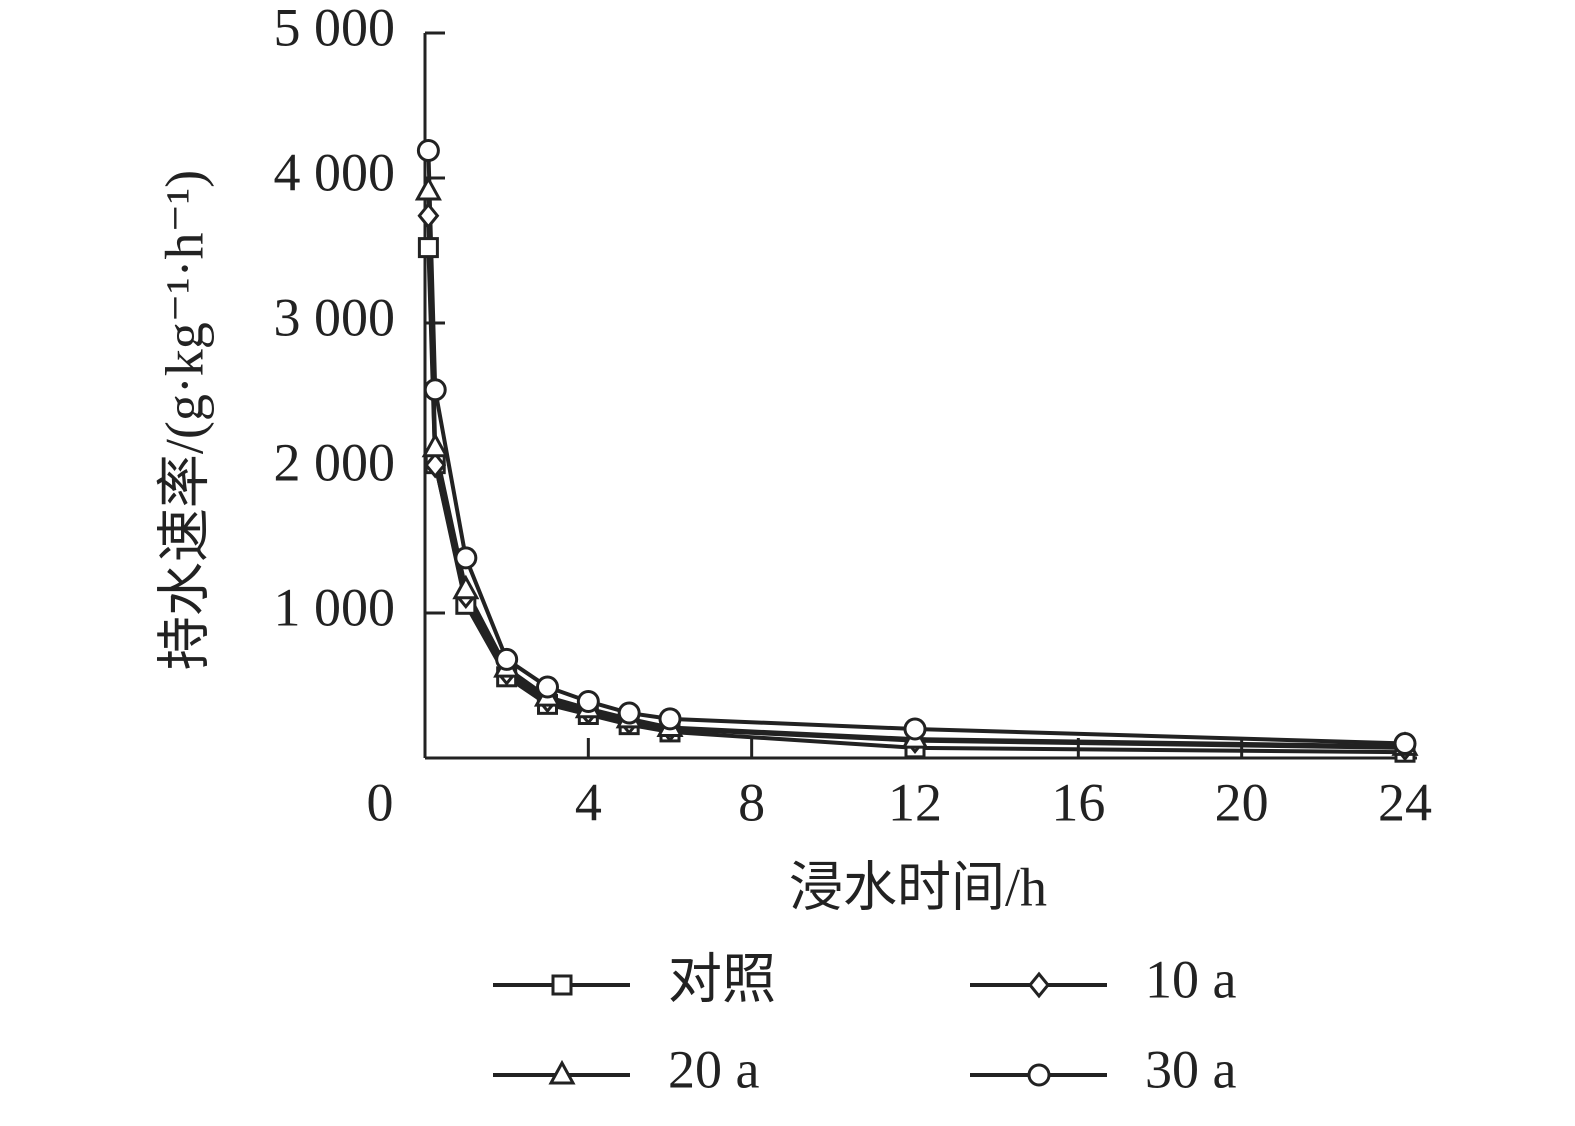  Describe the element at coordinates (918, 887) in the screenshot. I see `x-axis-label: 浸水时间/h` at that location.